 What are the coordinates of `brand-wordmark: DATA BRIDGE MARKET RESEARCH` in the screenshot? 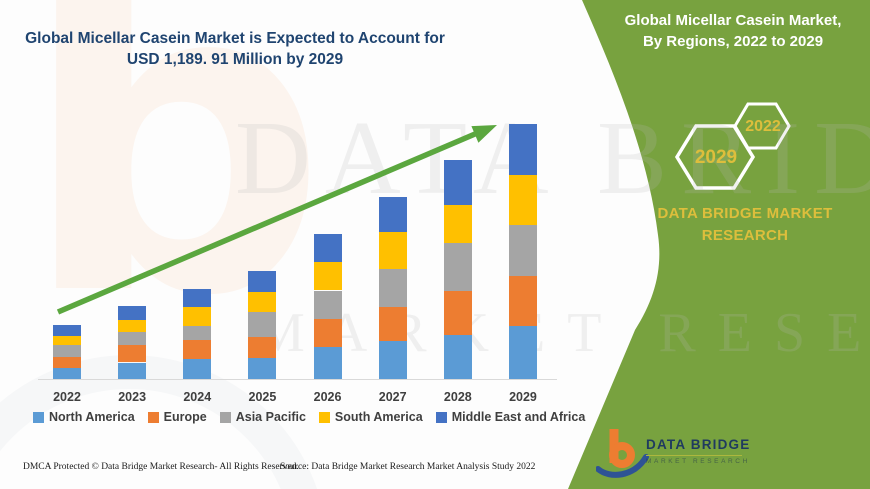 It's located at (745, 224).